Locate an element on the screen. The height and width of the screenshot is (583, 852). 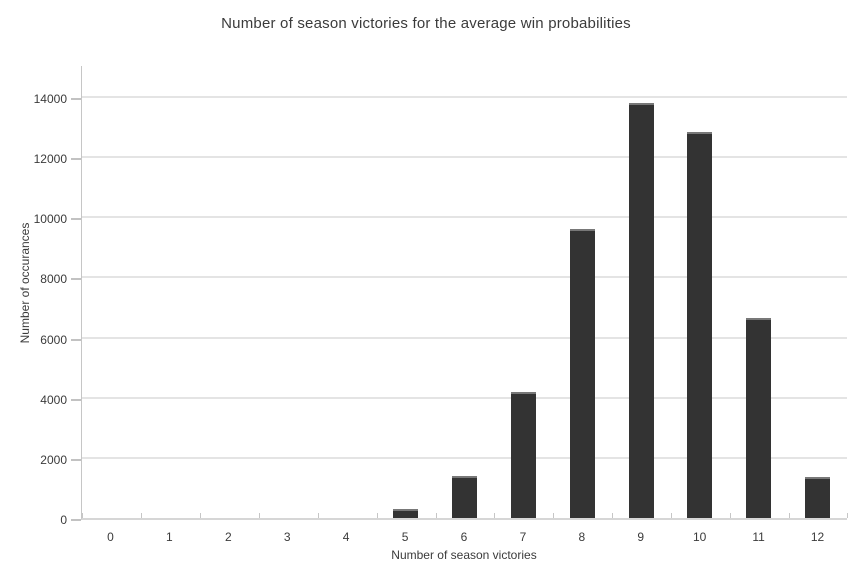
x-axis-label: Number of season victories is located at coordinates (464, 555).